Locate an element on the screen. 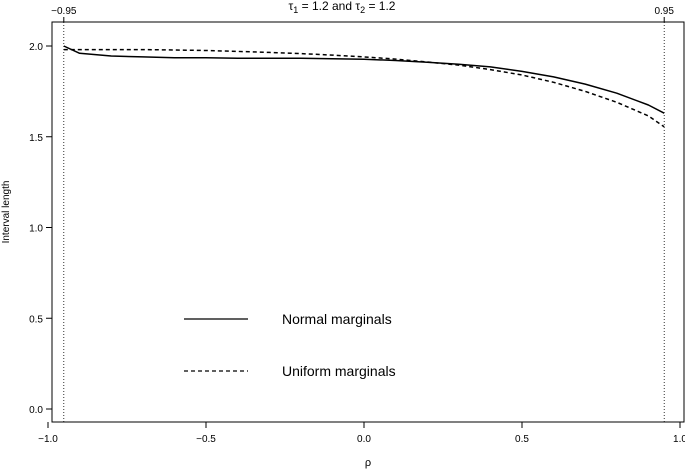  series-line-uniform is located at coordinates (364, 88).